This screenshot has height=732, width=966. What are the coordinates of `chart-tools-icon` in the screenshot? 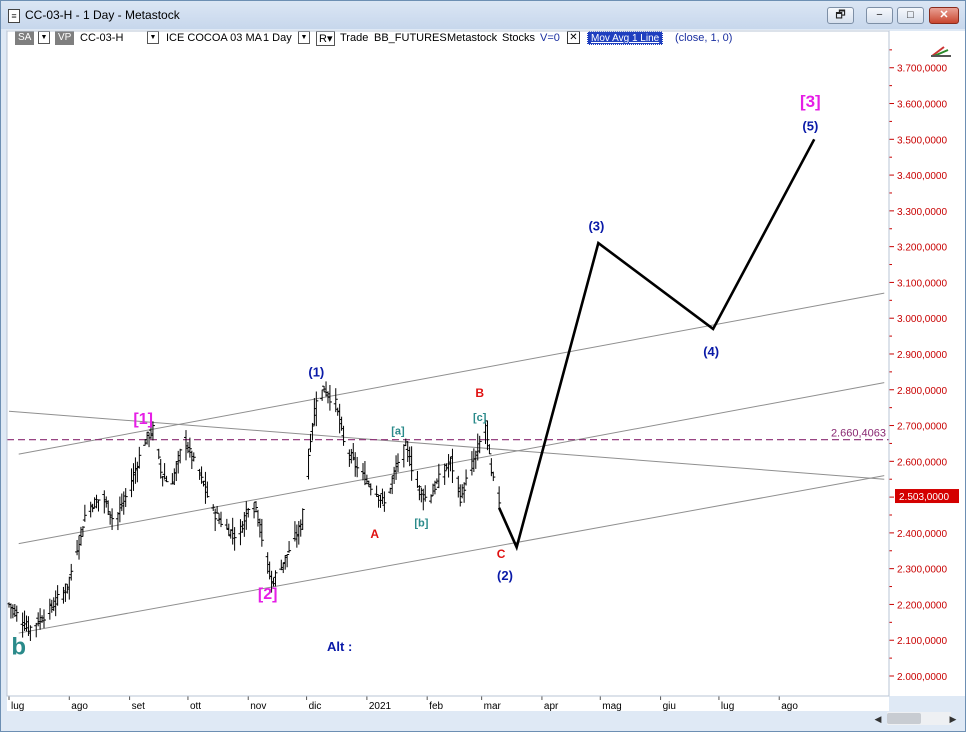 It's located at (941, 51).